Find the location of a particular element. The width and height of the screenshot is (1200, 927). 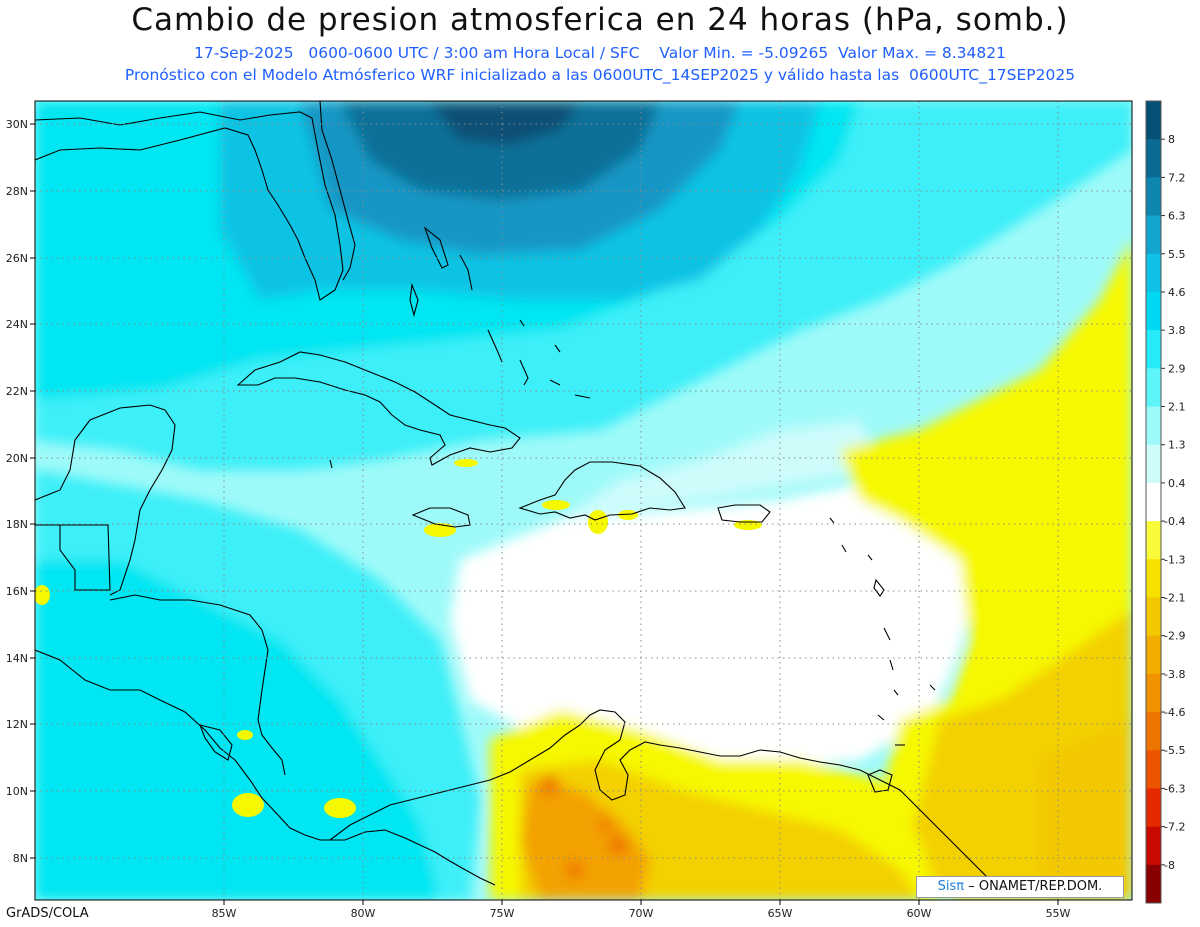

credit-box: Sisπ – ONAMET/REP.DOM. is located at coordinates (1020, 887).